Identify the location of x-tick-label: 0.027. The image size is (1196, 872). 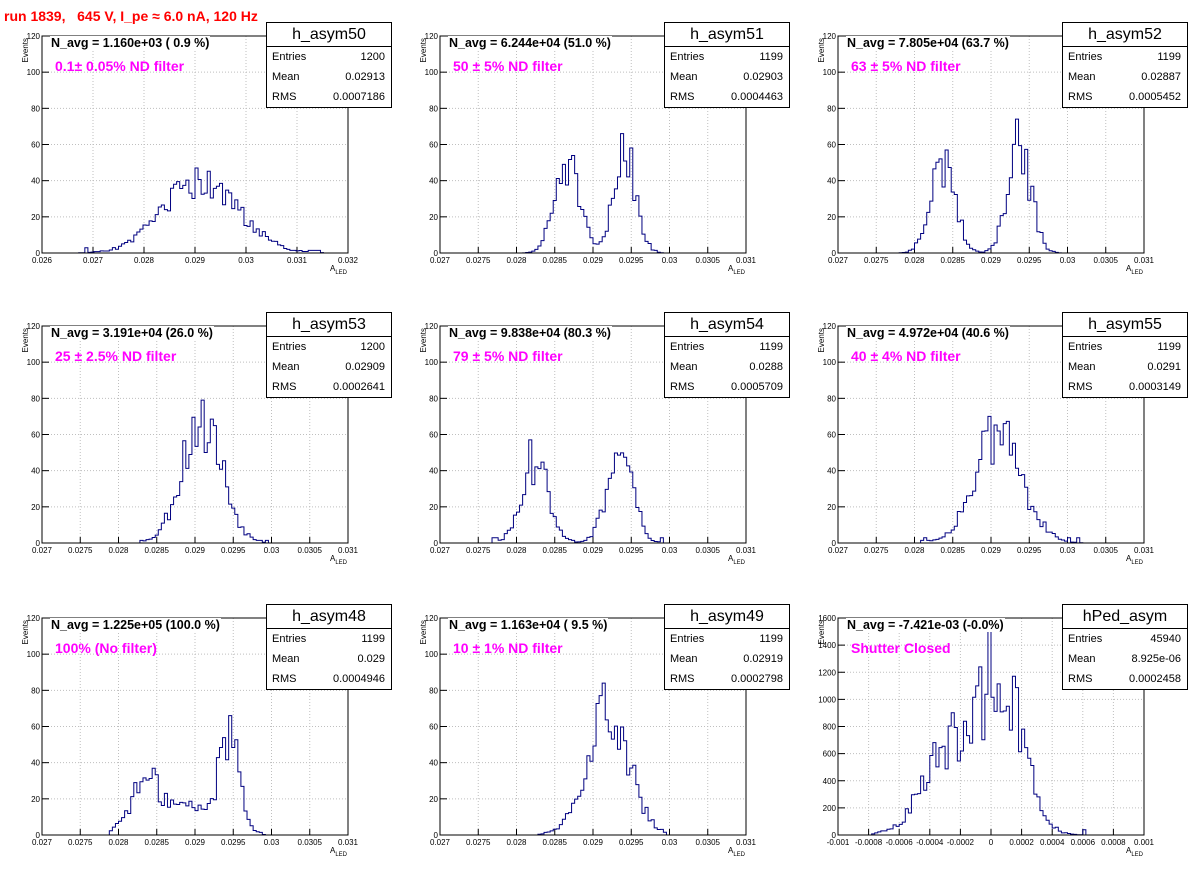
(838, 260).